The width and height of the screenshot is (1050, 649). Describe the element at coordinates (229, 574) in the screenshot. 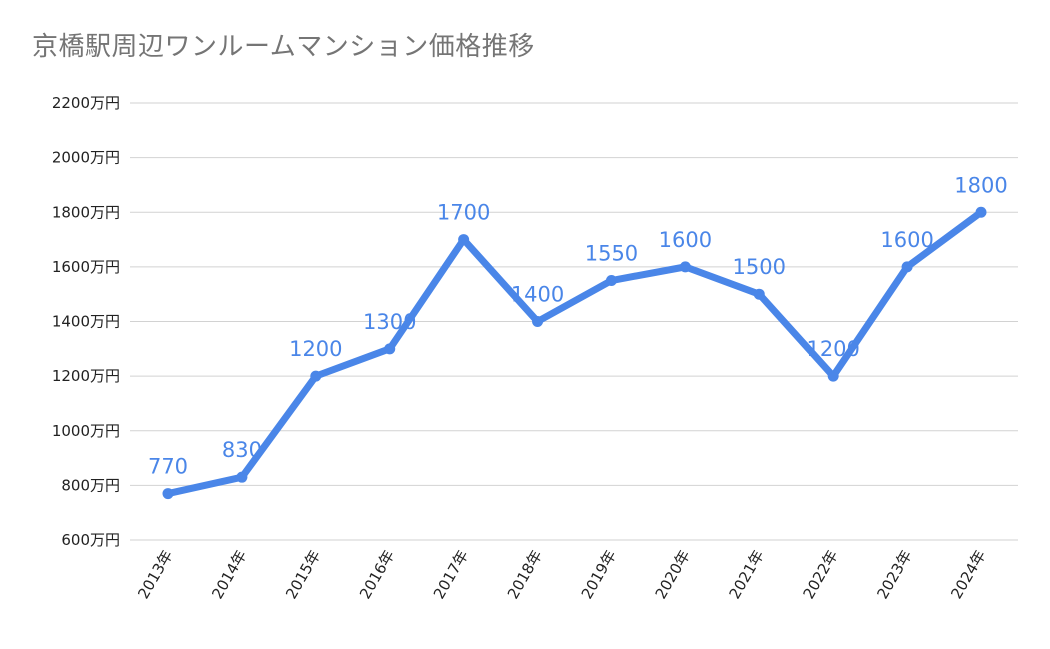

I see `x-tick-label: 2014年` at that location.